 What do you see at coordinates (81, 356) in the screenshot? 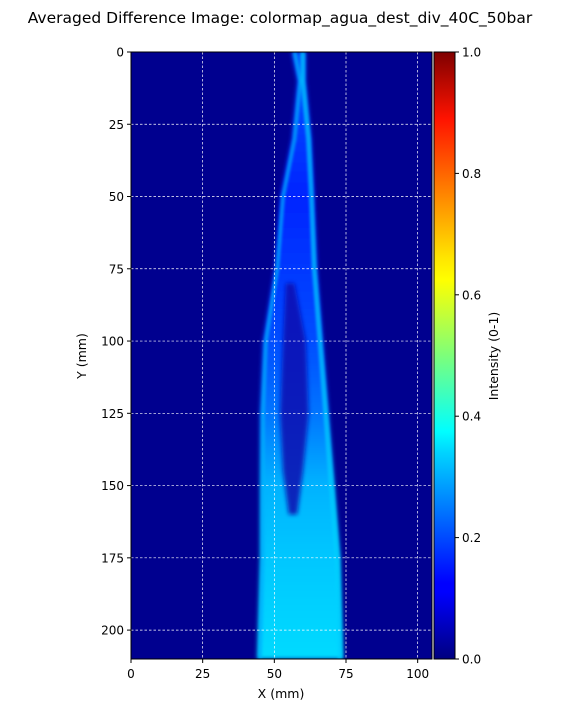
I see `y-axis-label: Y (mm)` at bounding box center [81, 356].